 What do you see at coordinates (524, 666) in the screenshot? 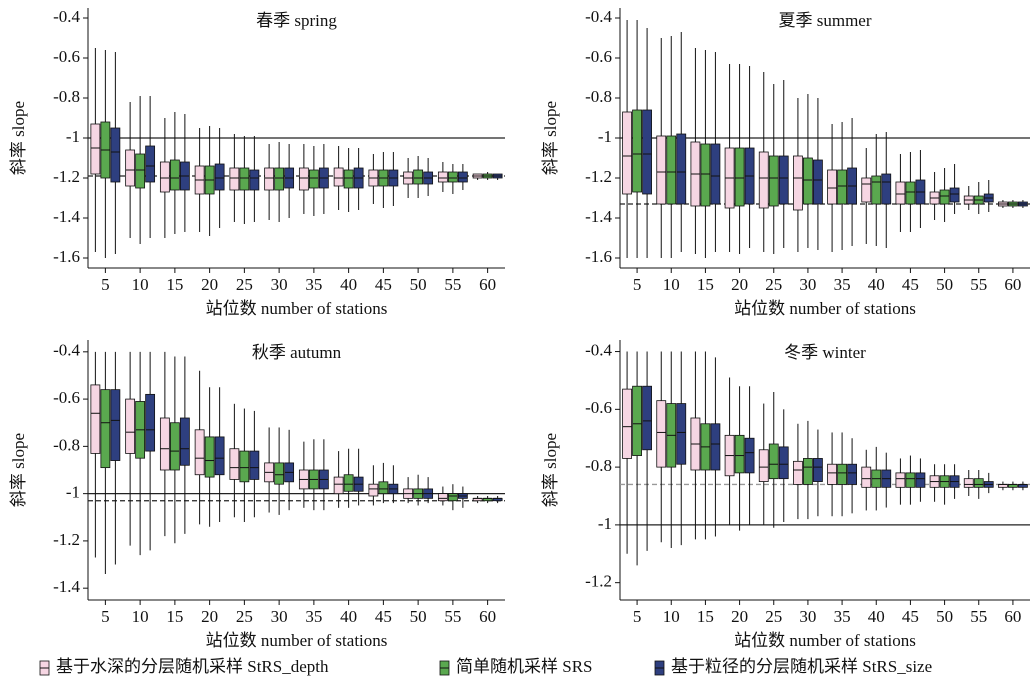
I see `legend-label: 简单随机采样 SRS` at bounding box center [524, 666].